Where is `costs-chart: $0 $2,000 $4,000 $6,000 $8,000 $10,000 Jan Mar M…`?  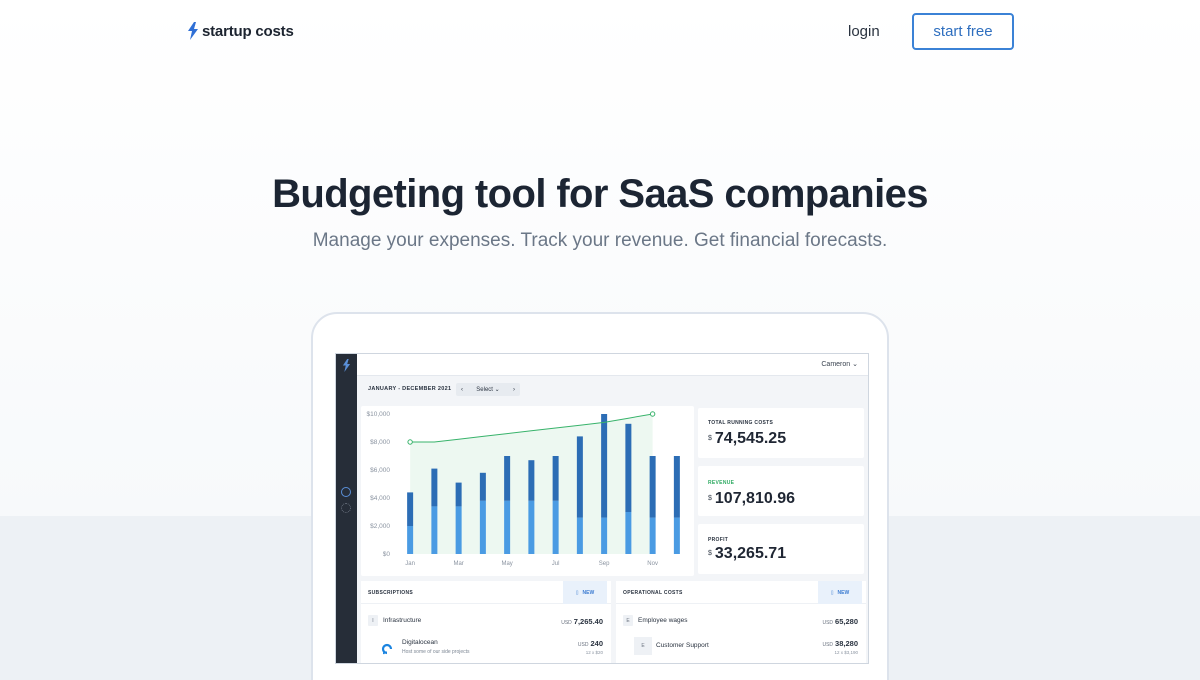 costs-chart: $0 $2,000 $4,000 $6,000 $8,000 $10,000 Jan Mar M… is located at coordinates (523, 489).